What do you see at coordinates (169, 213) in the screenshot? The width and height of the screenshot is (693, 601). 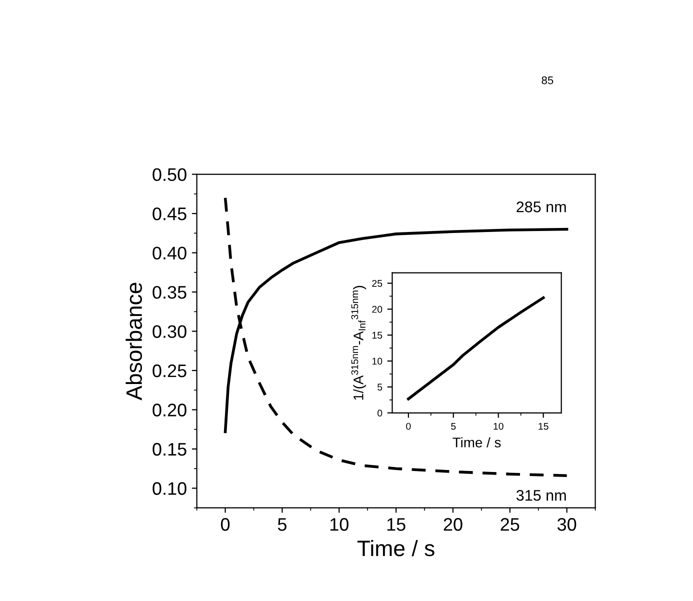 I see `y-tick-label: 0.45` at bounding box center [169, 213].